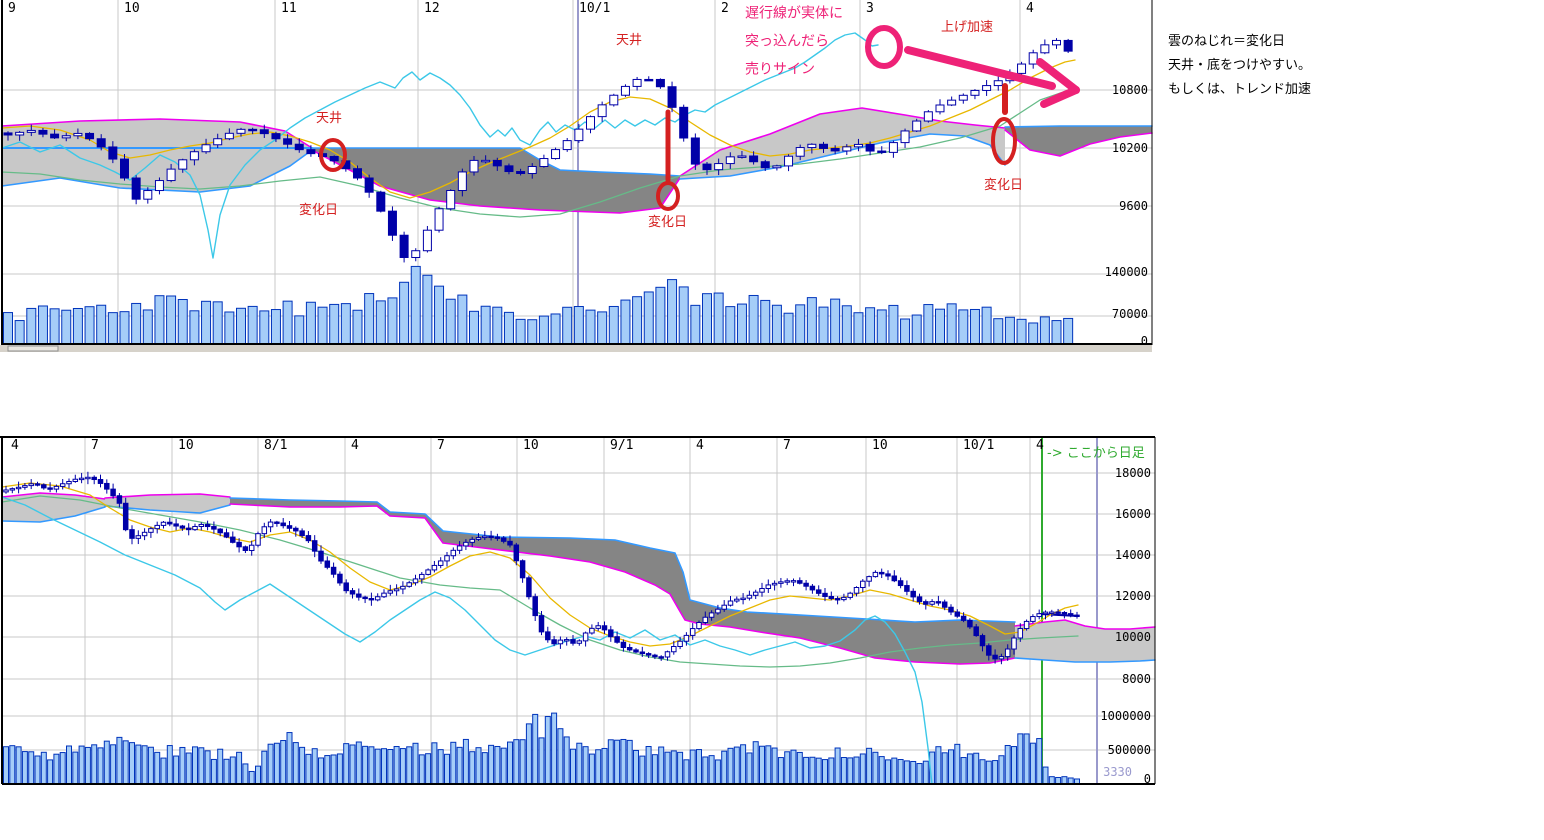 The image size is (1544, 840). What do you see at coordinates (1239, 66) in the screenshot?
I see `side-note: 雲のねじれ＝変化日 天井・底をつけやすい。 もしくは、トレンド加速` at bounding box center [1239, 66].